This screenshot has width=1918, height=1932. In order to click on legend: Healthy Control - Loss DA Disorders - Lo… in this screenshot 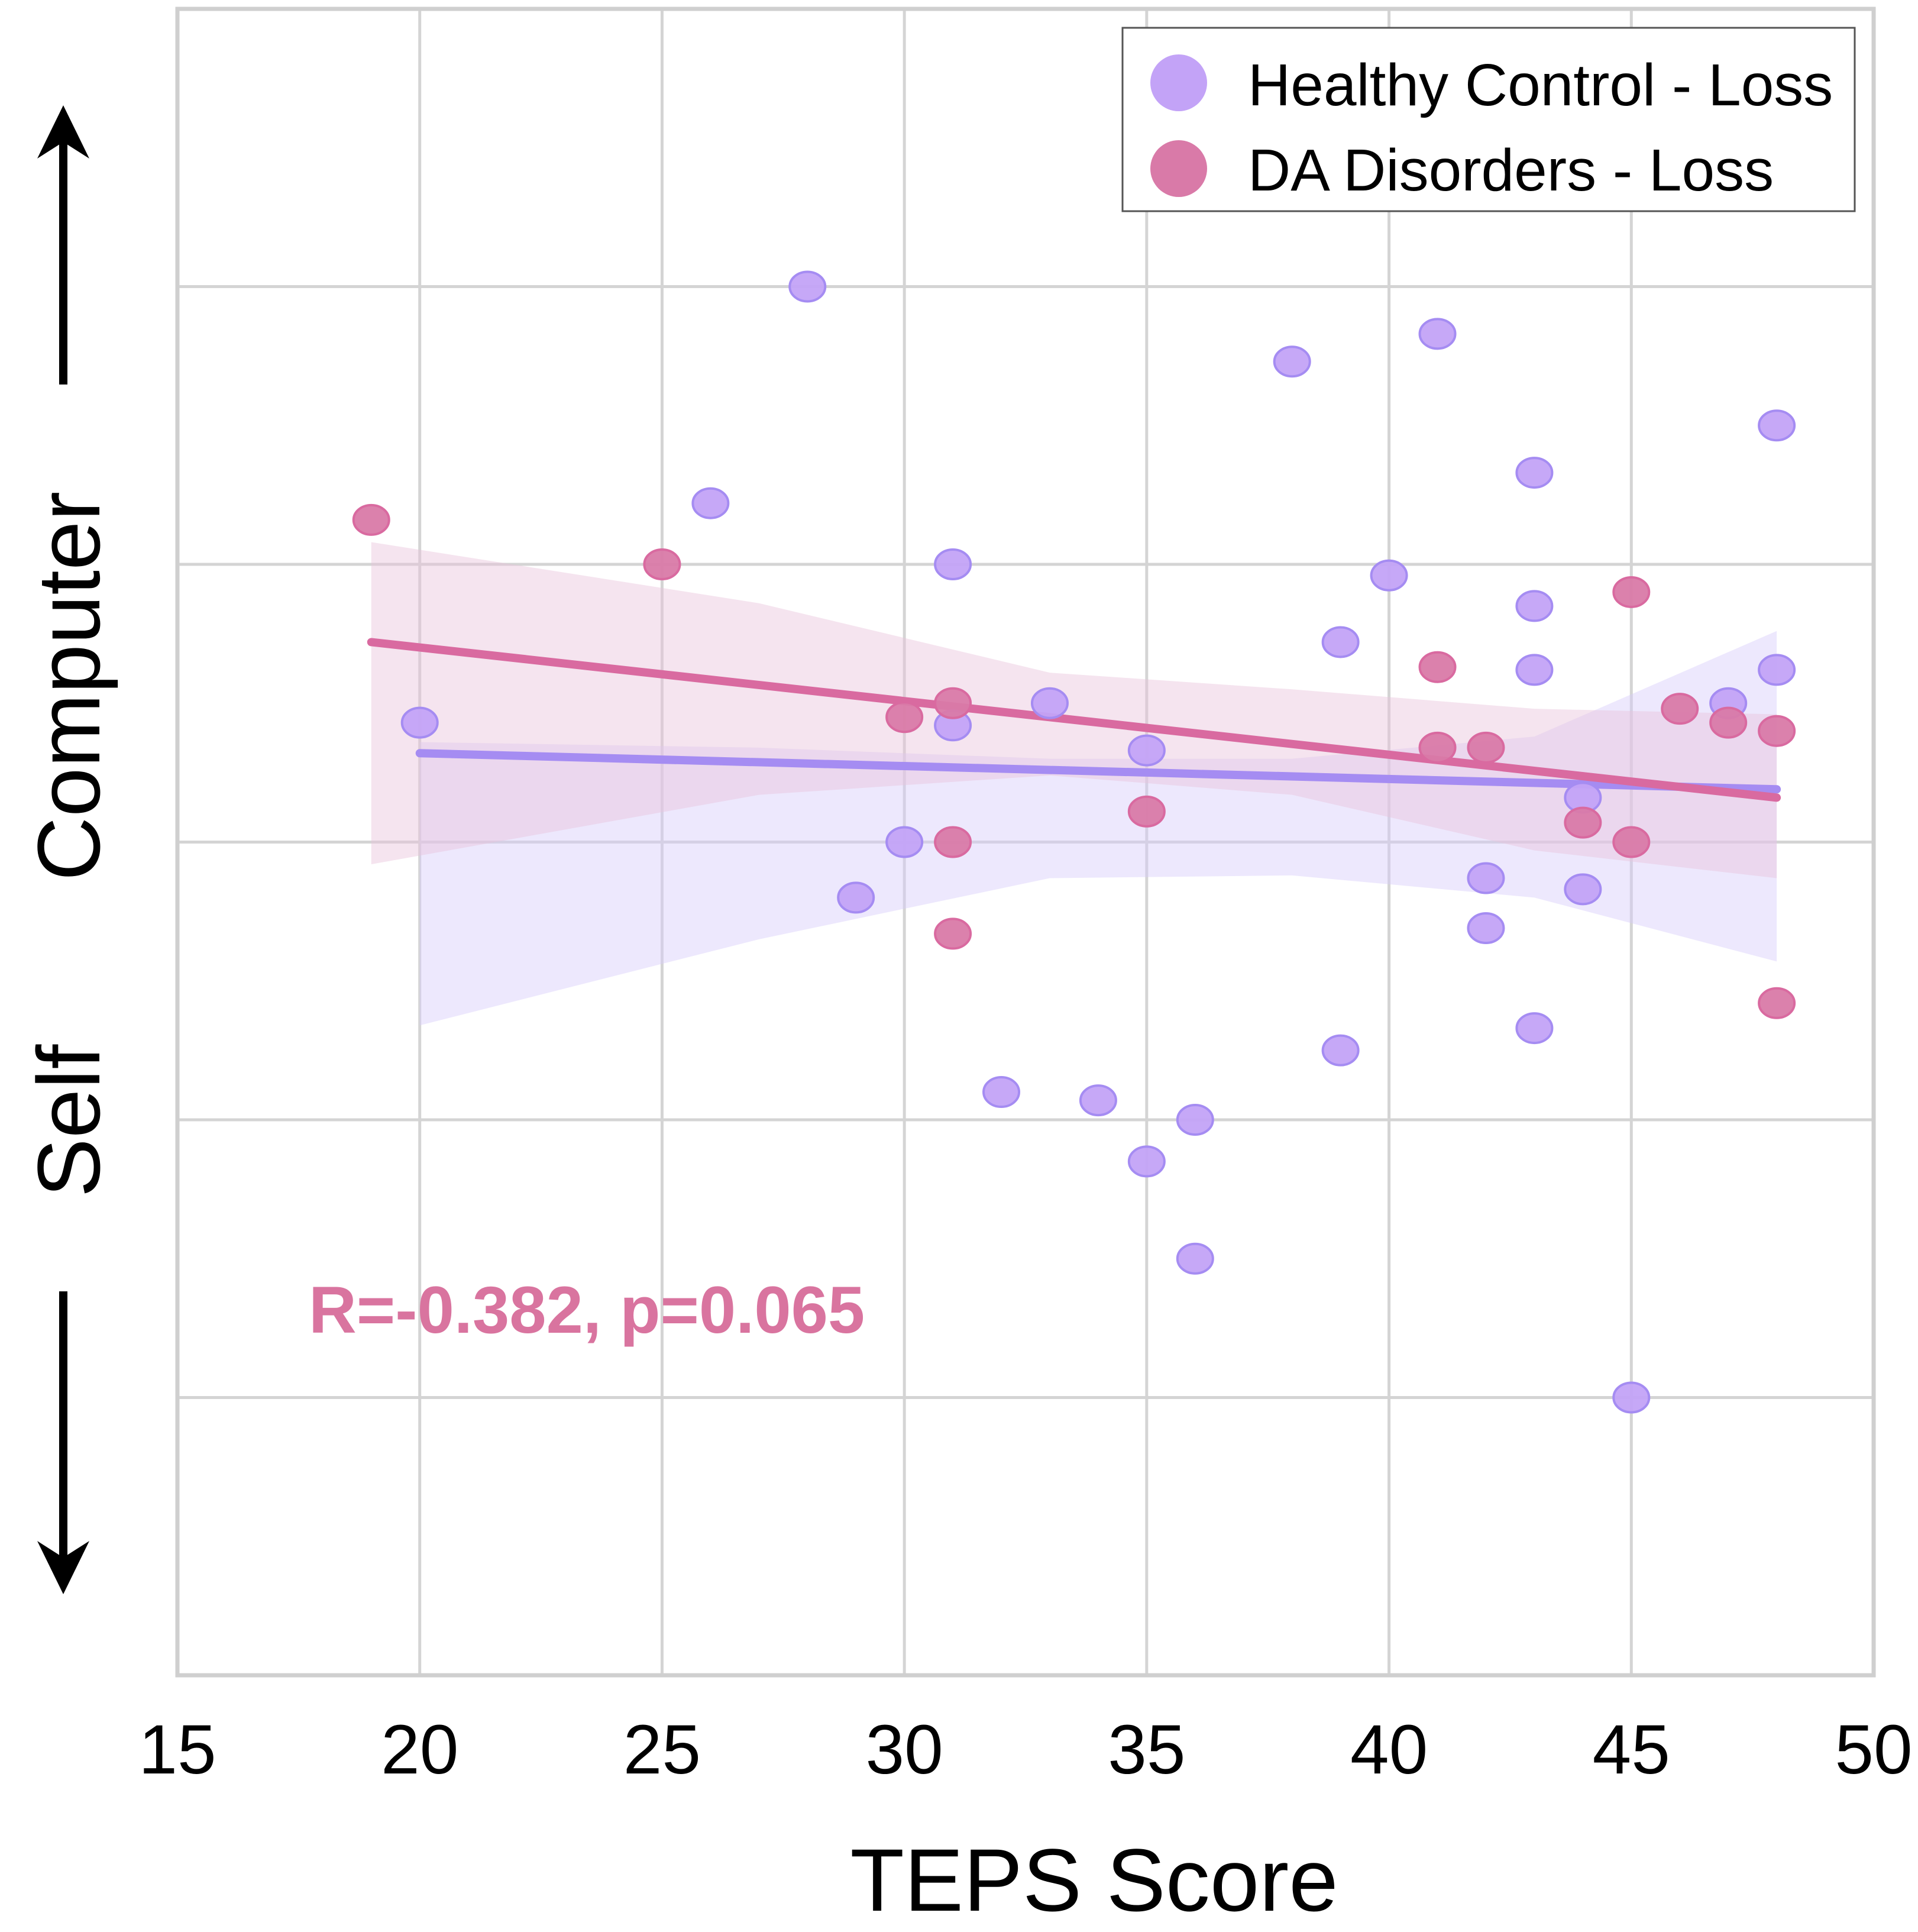, I will do `click(1489, 119)`.